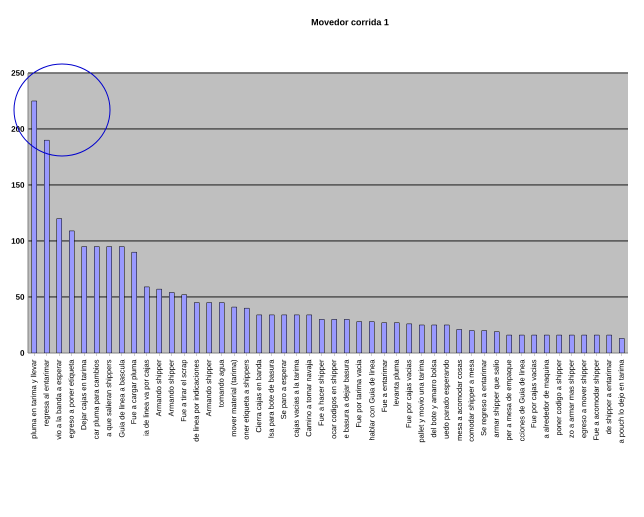  Describe the element at coordinates (350, 22) in the screenshot. I see `chart-title: Movedor corrida 1` at that location.